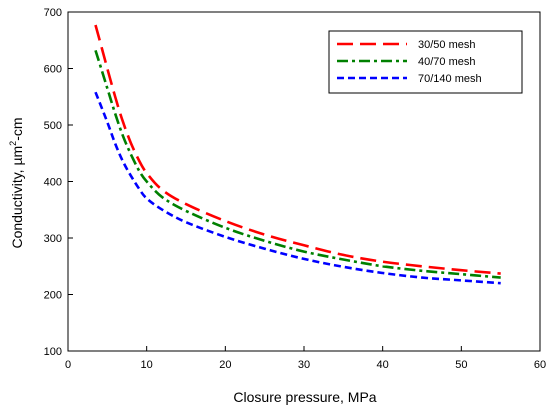 The image size is (550, 414). What do you see at coordinates (383, 365) in the screenshot?
I see `x-tick-label: 40` at bounding box center [383, 365].